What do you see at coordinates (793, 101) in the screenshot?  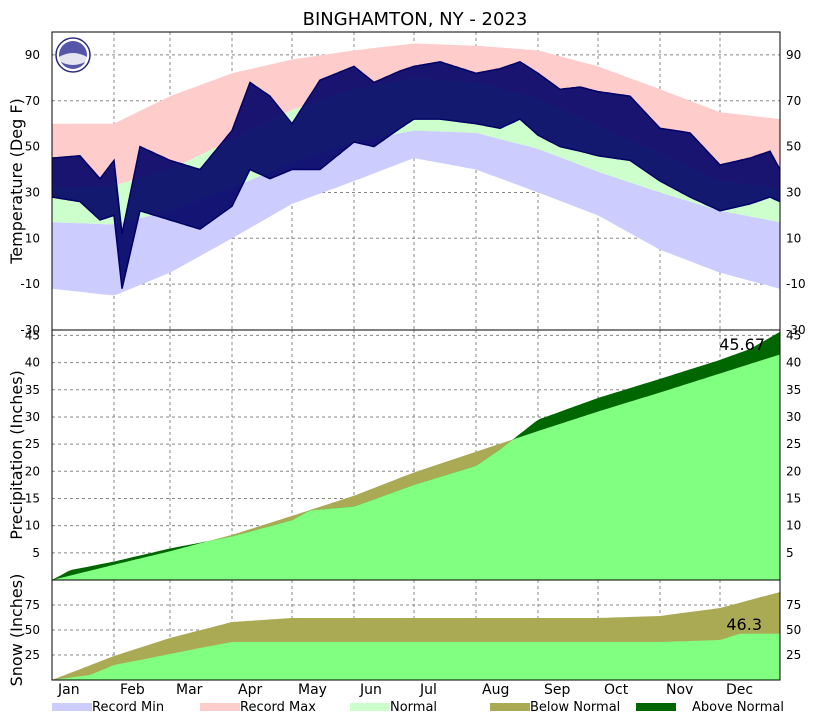 I see `temperature-tick-label-right: 70` at bounding box center [793, 101].